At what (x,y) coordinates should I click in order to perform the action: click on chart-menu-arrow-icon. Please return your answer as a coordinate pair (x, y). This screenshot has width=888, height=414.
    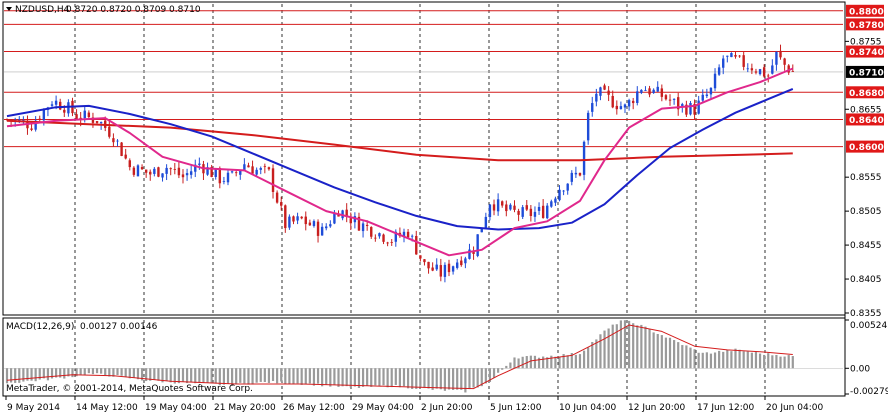
    Looking at the image, I should click on (9, 9).